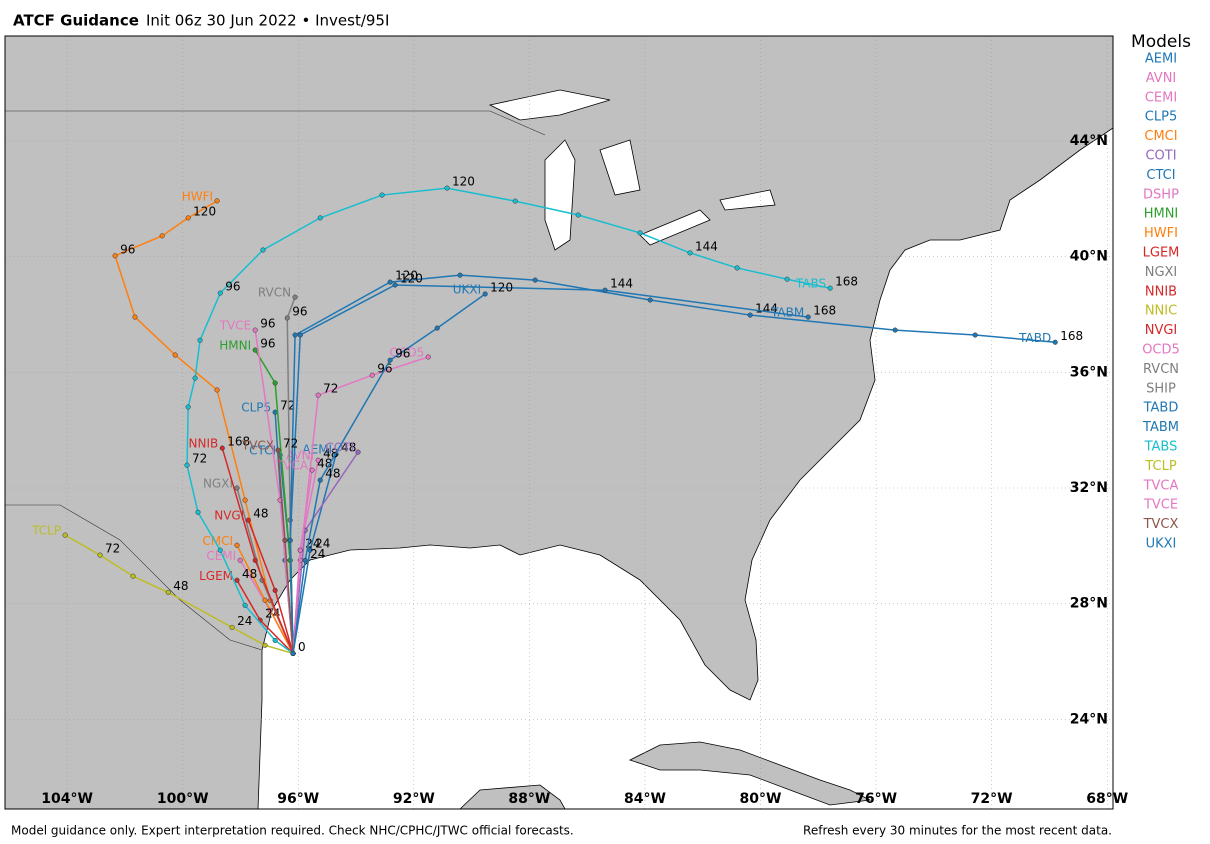  What do you see at coordinates (229, 516) in the screenshot?
I see `track-tag: NVGI` at bounding box center [229, 516].